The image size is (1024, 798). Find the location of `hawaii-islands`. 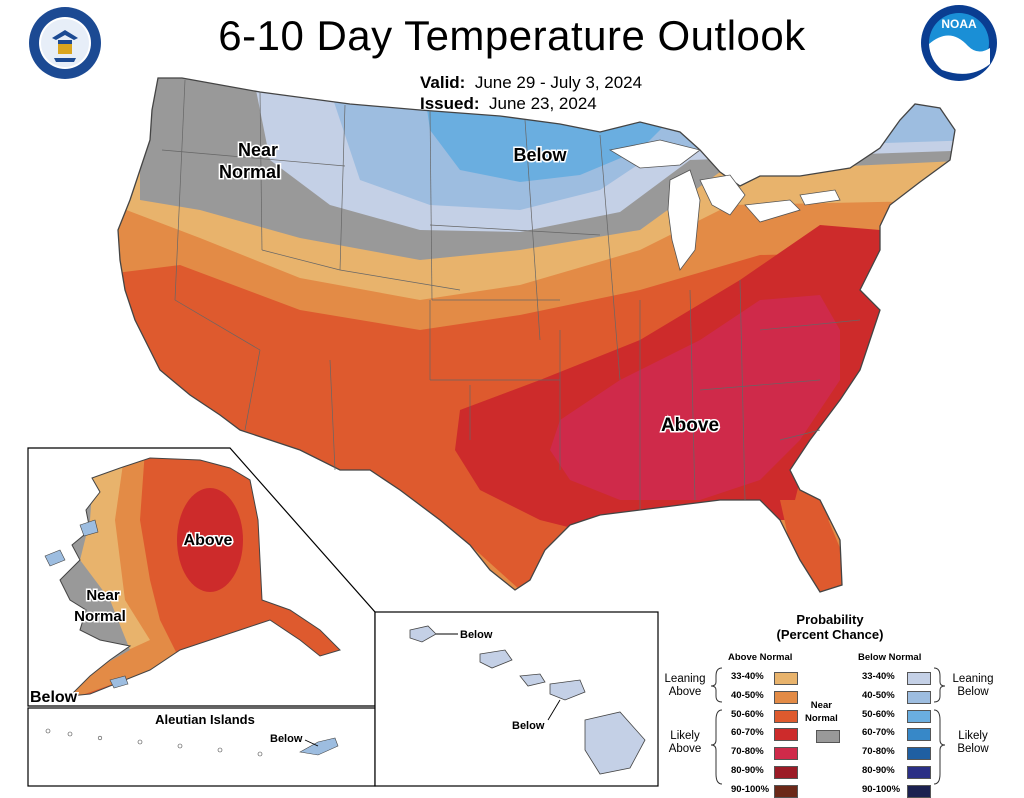

hawaii-islands is located at coordinates (527, 700).